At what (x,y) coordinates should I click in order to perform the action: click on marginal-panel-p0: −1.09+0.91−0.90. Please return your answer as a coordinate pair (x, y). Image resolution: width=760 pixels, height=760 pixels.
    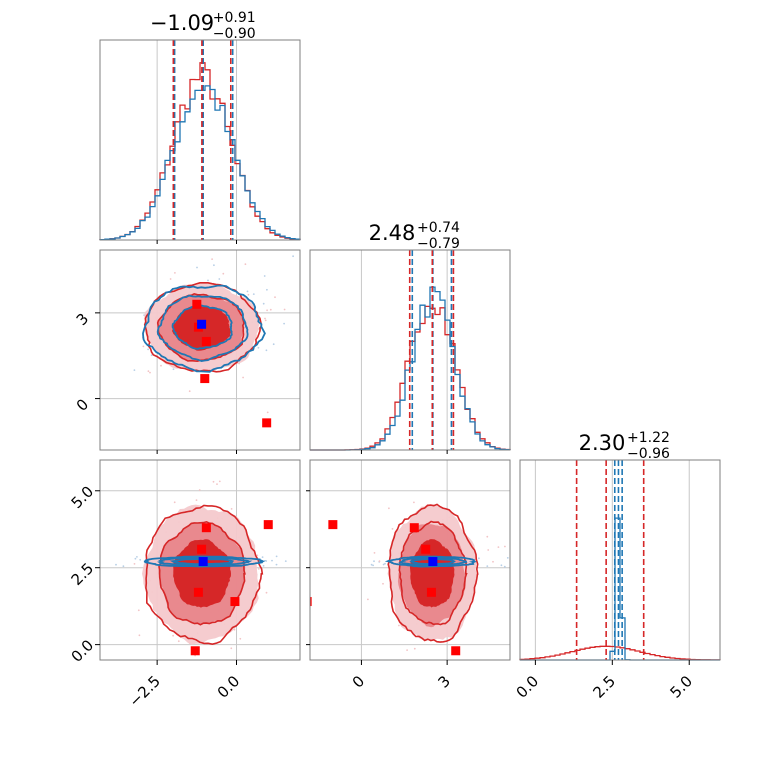
    Looking at the image, I should click on (200, 125).